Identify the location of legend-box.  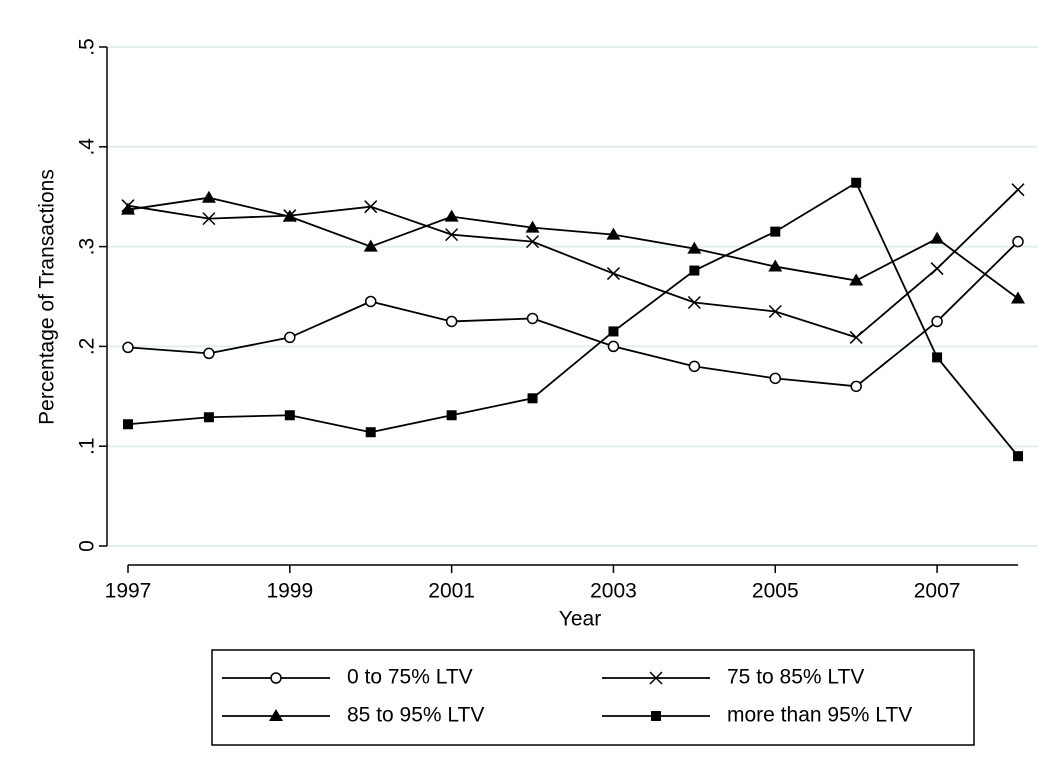
(593, 697).